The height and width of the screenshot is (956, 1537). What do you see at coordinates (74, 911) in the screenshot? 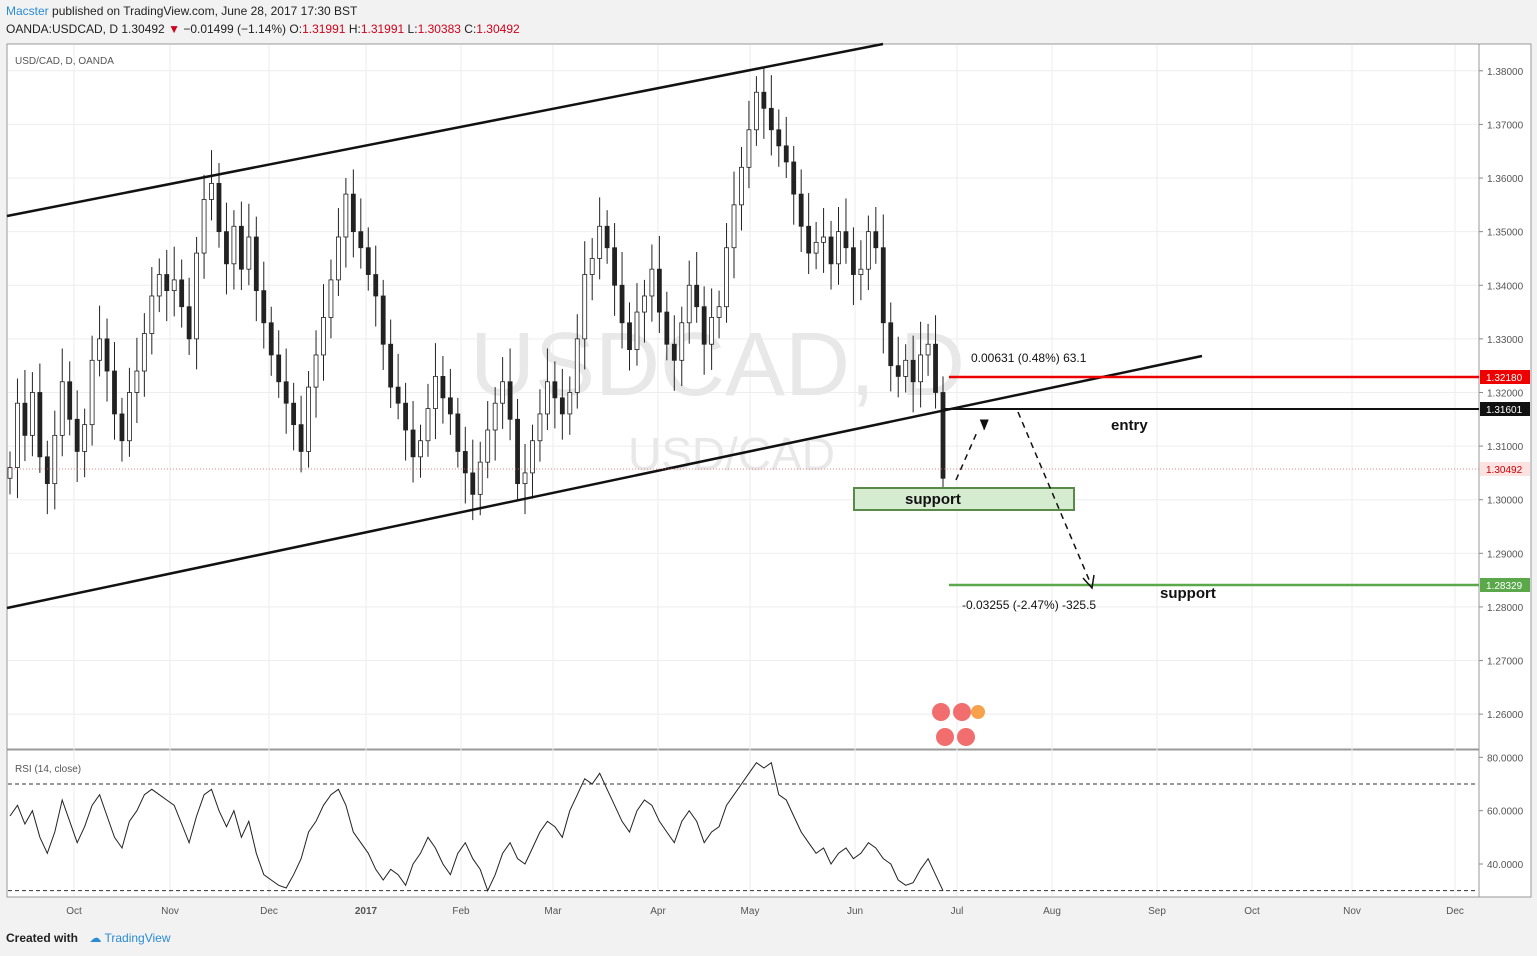
I see `x-tick-label: Oct` at bounding box center [74, 911].